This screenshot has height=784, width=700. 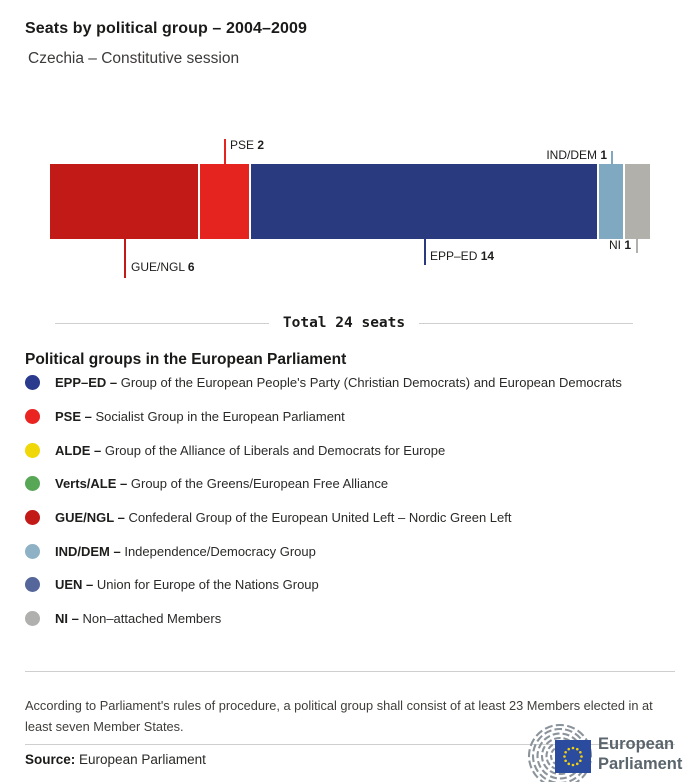 What do you see at coordinates (612, 157) in the screenshot?
I see `callout-tick-ind-dem` at bounding box center [612, 157].